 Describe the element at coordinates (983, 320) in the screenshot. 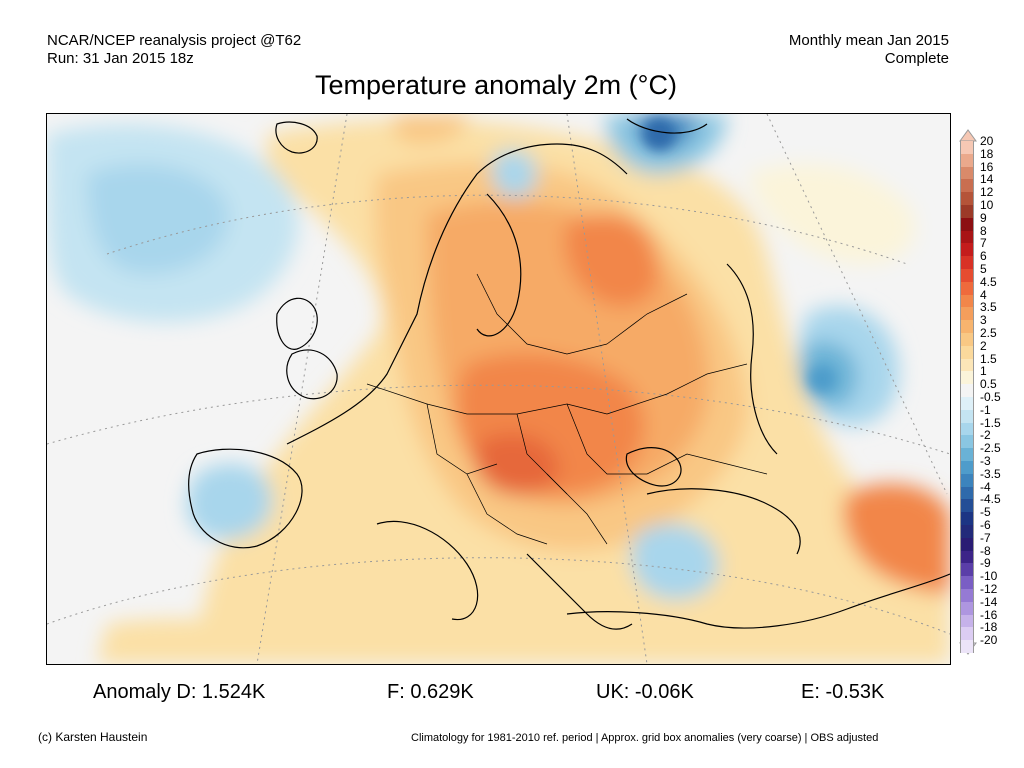

I see `legend-label: 3` at that location.